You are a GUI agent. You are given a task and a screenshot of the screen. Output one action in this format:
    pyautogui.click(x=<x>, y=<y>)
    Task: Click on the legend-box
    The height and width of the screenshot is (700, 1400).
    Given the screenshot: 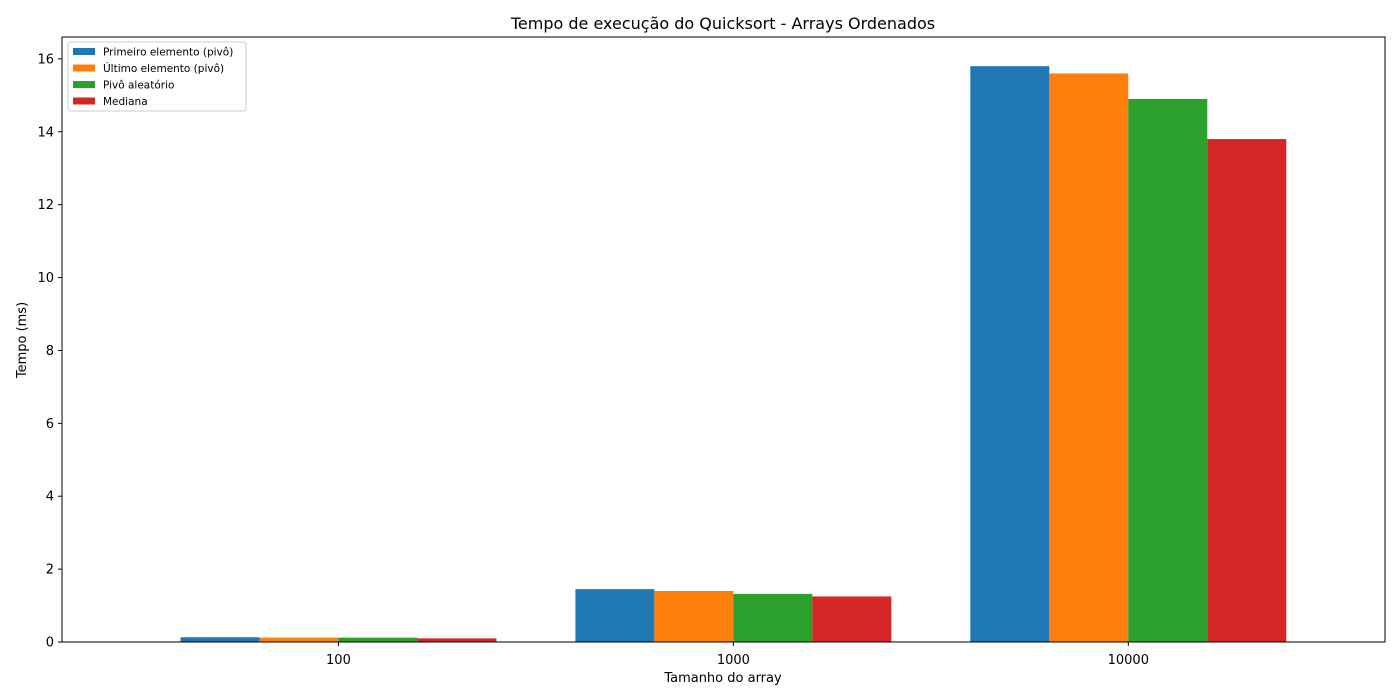 What is the action you would take?
    pyautogui.click(x=157, y=76)
    